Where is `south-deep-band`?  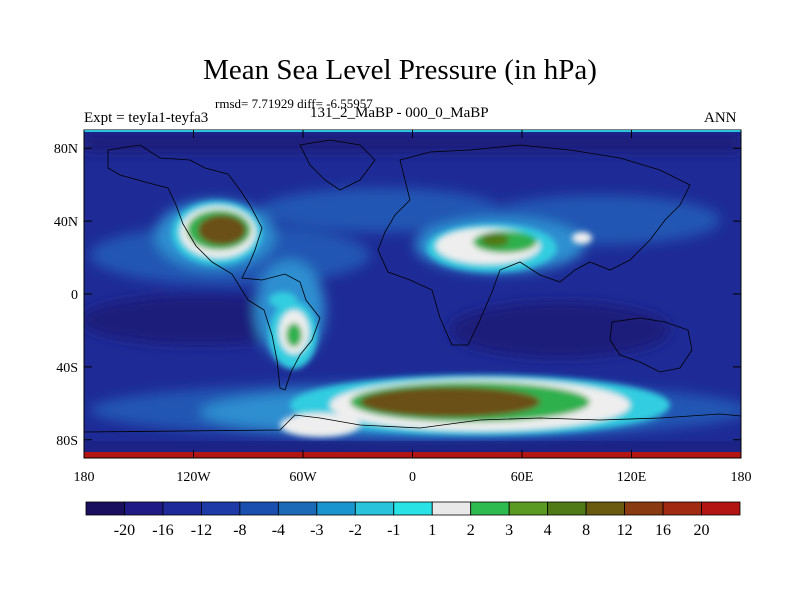 south-deep-band is located at coordinates (412, 446).